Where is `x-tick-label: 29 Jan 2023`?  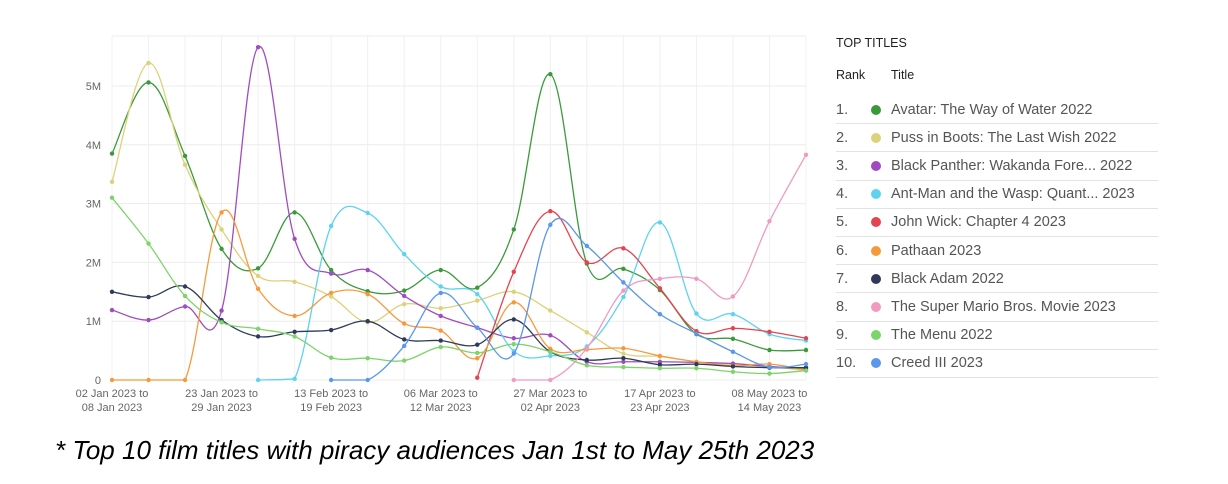
x-tick-label: 29 Jan 2023 is located at coordinates (221, 408).